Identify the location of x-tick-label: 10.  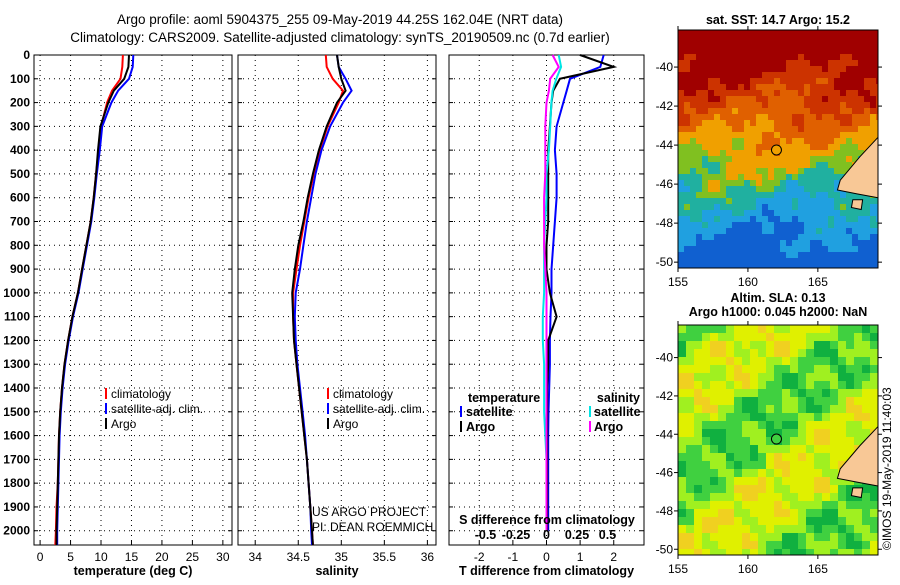
(101, 557).